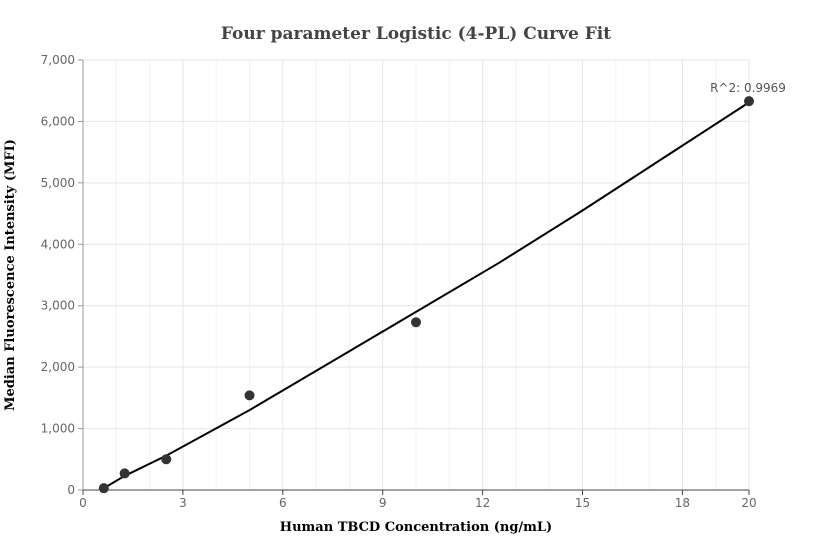 The height and width of the screenshot is (560, 832). I want to click on y-tick-label: 2,000, so click(58, 367).